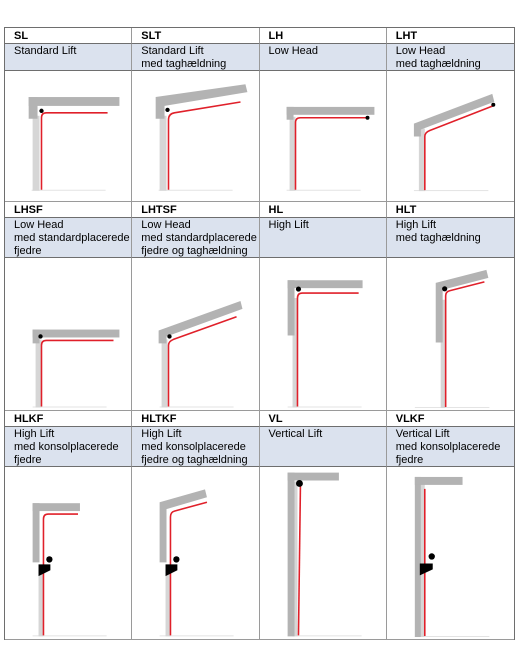 This screenshot has height=658, width=520. I want to click on low-head-standard-springs-diagram, so click(69, 334).